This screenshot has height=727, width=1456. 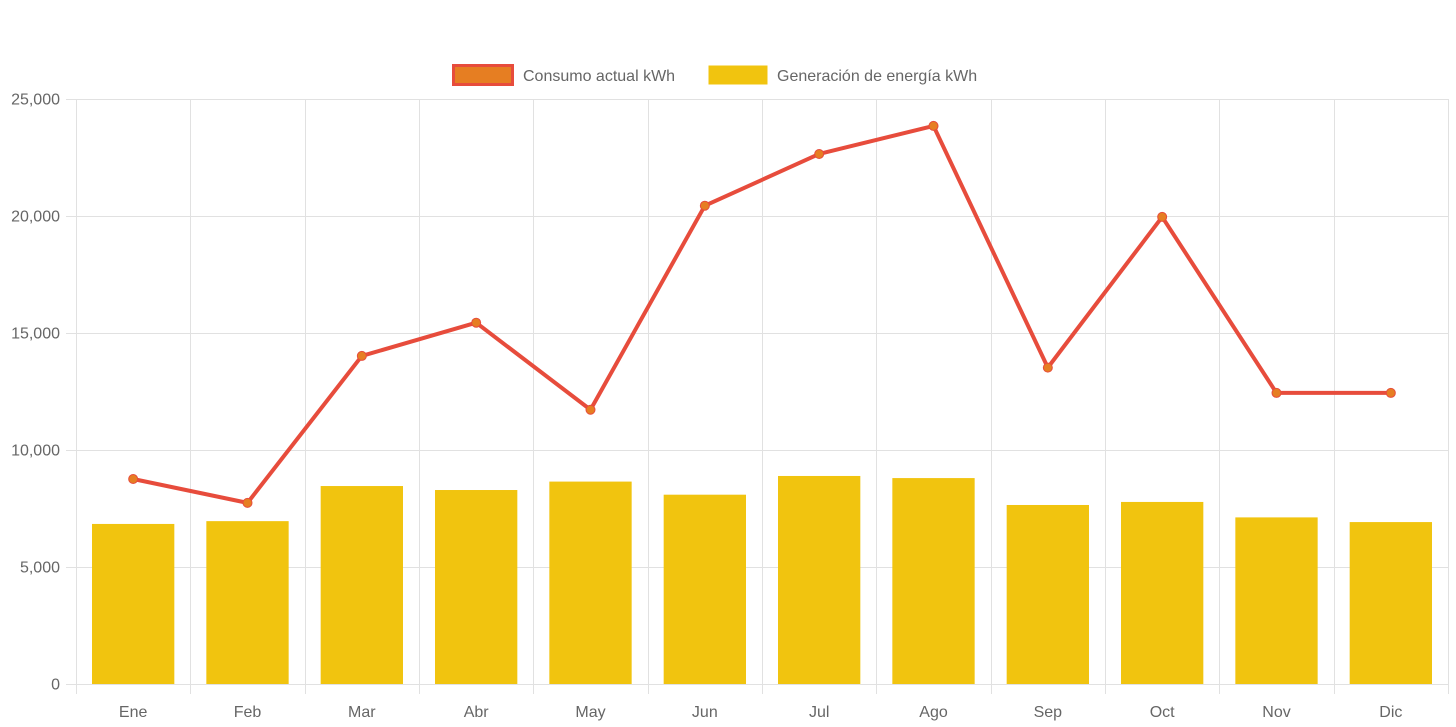 What do you see at coordinates (35, 393) in the screenshot?
I see `y-axis: 0 5,000 10,000 15,000 20,000 25,000` at bounding box center [35, 393].